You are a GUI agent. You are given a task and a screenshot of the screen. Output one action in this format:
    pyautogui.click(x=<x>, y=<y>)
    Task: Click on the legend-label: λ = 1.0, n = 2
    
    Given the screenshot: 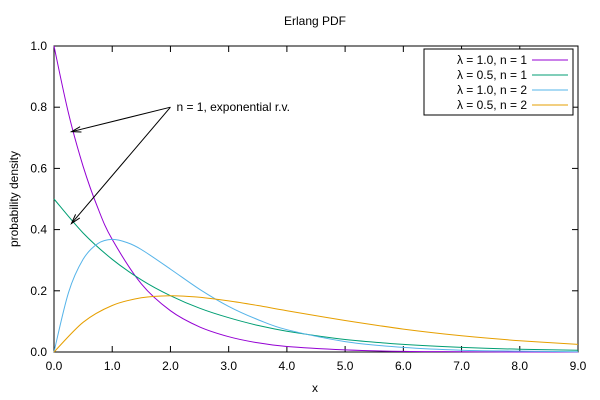 What is the action you would take?
    pyautogui.click(x=492, y=90)
    